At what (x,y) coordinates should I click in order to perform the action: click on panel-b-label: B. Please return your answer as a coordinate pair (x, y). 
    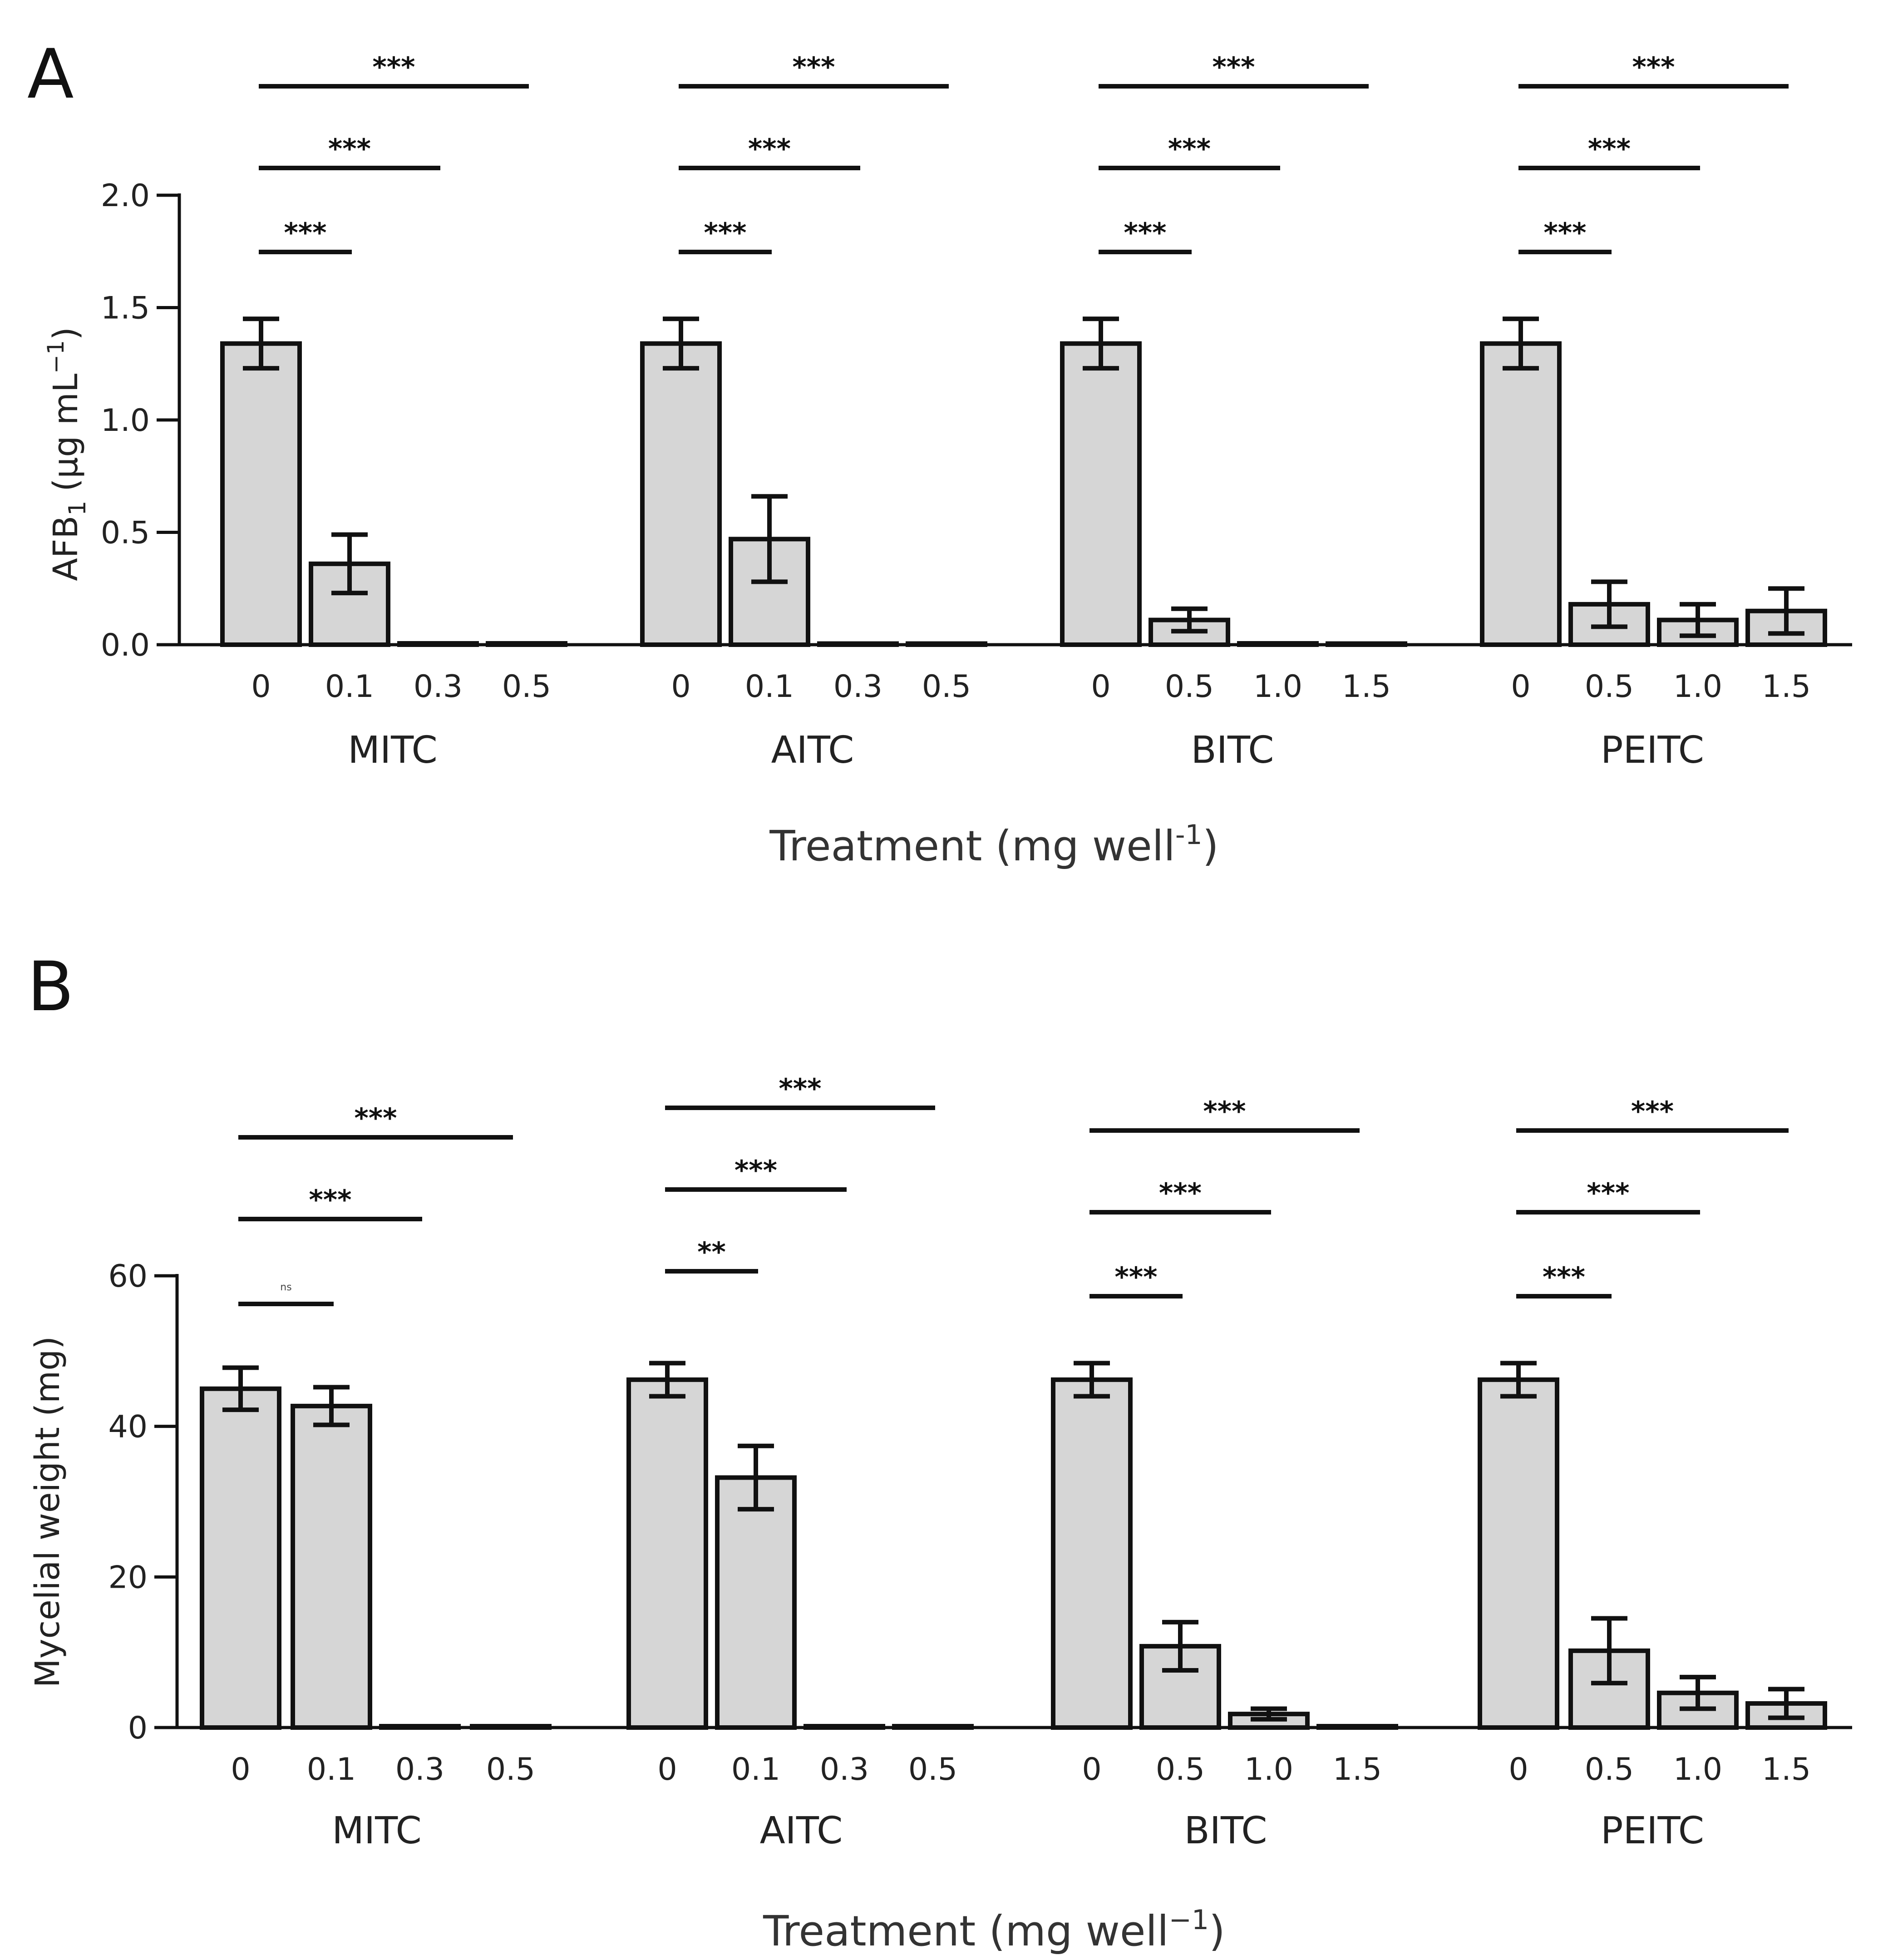
    Looking at the image, I should click on (50, 987).